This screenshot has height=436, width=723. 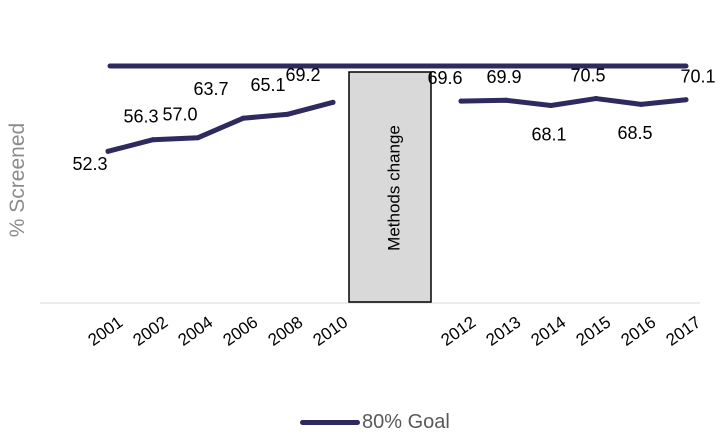 What do you see at coordinates (153, 140) in the screenshot?
I see `data-point-2002` at bounding box center [153, 140].